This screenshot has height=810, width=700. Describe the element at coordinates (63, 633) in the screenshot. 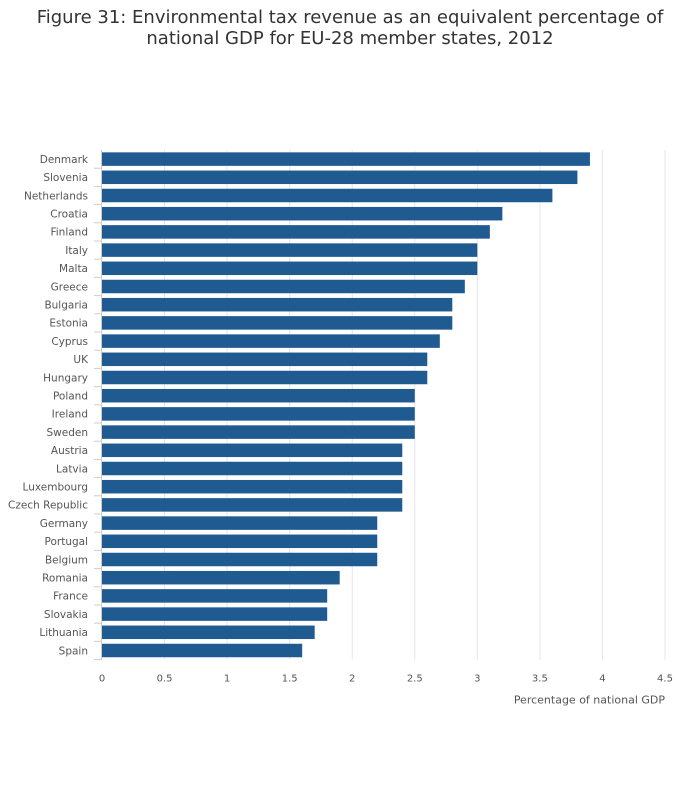

I see `y-tick-label: Lithuania` at that location.